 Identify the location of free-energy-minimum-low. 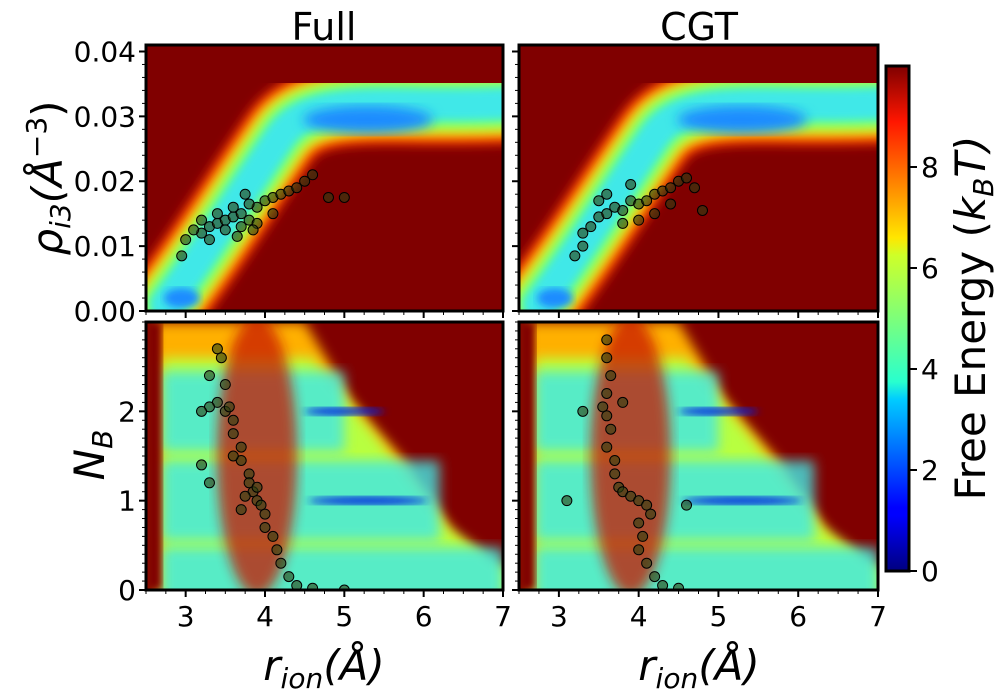
(181, 298).